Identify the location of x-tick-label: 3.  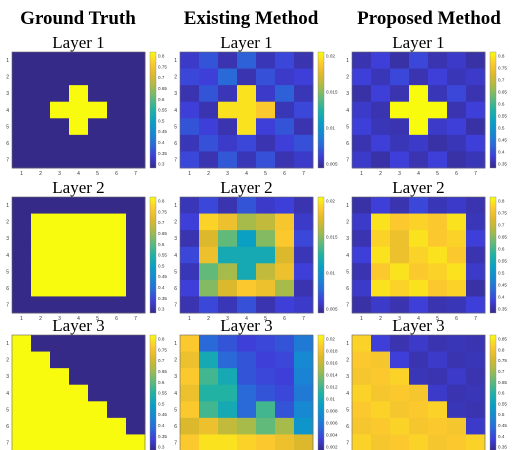
(59, 174).